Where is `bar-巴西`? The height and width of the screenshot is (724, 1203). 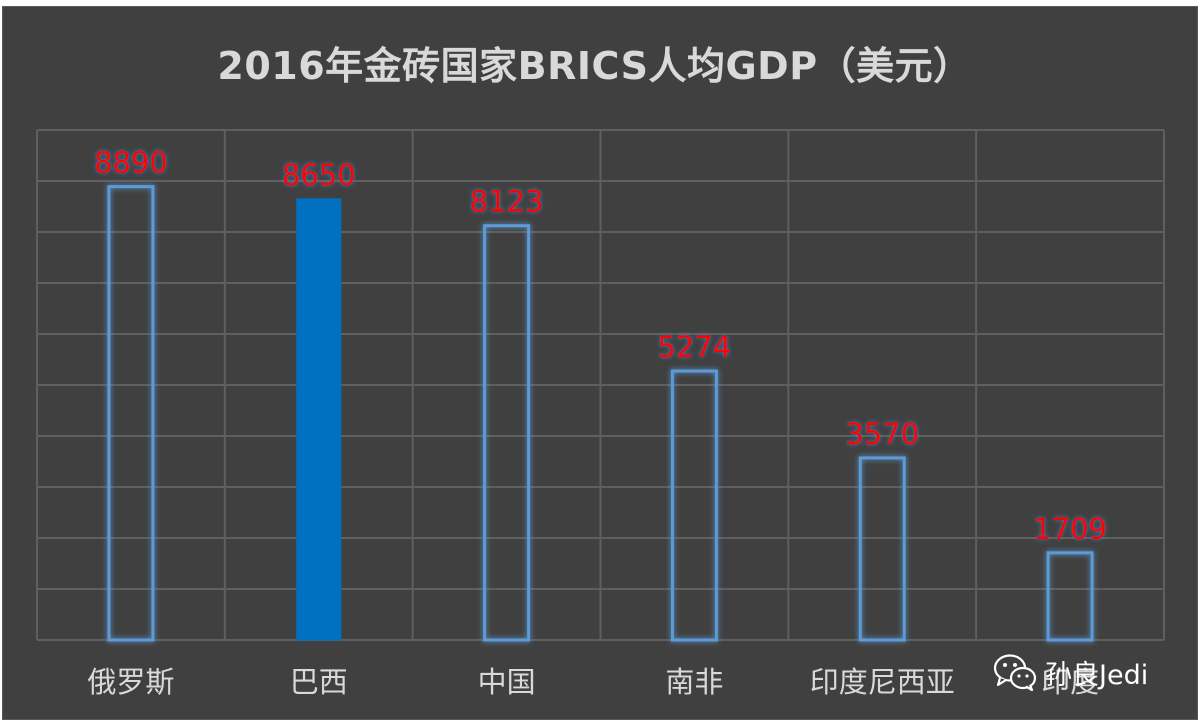
bar-巴西 is located at coordinates (319, 419).